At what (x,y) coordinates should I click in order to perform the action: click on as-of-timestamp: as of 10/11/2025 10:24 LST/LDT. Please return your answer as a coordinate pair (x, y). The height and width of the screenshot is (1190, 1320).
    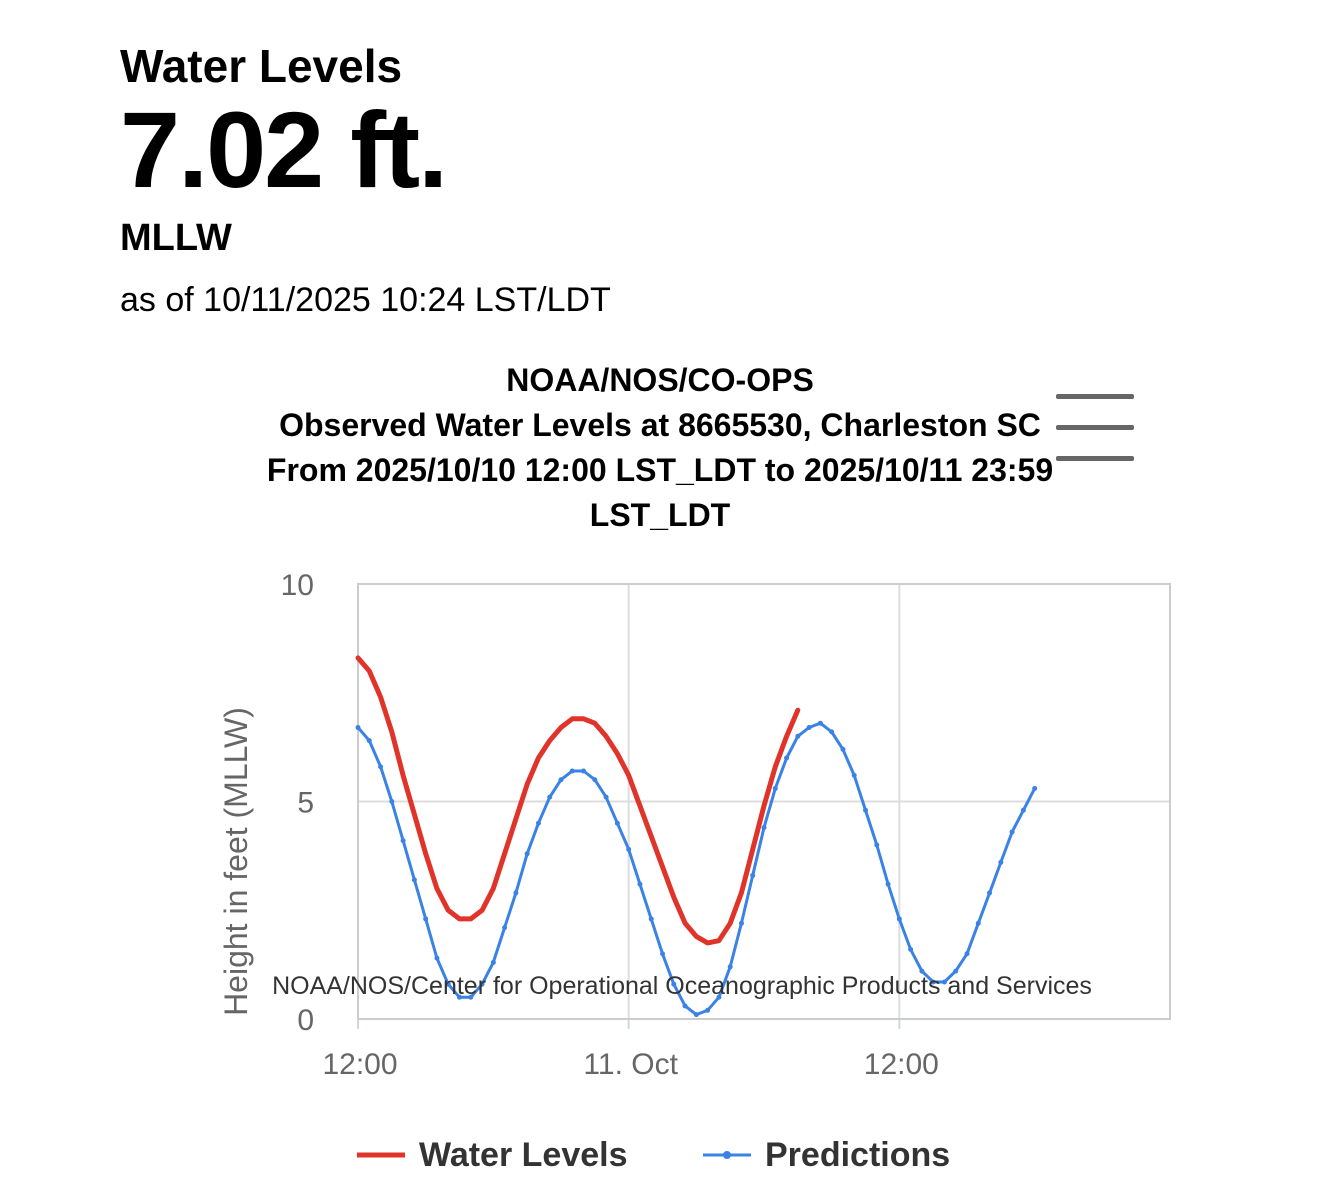
    Looking at the image, I should click on (365, 300).